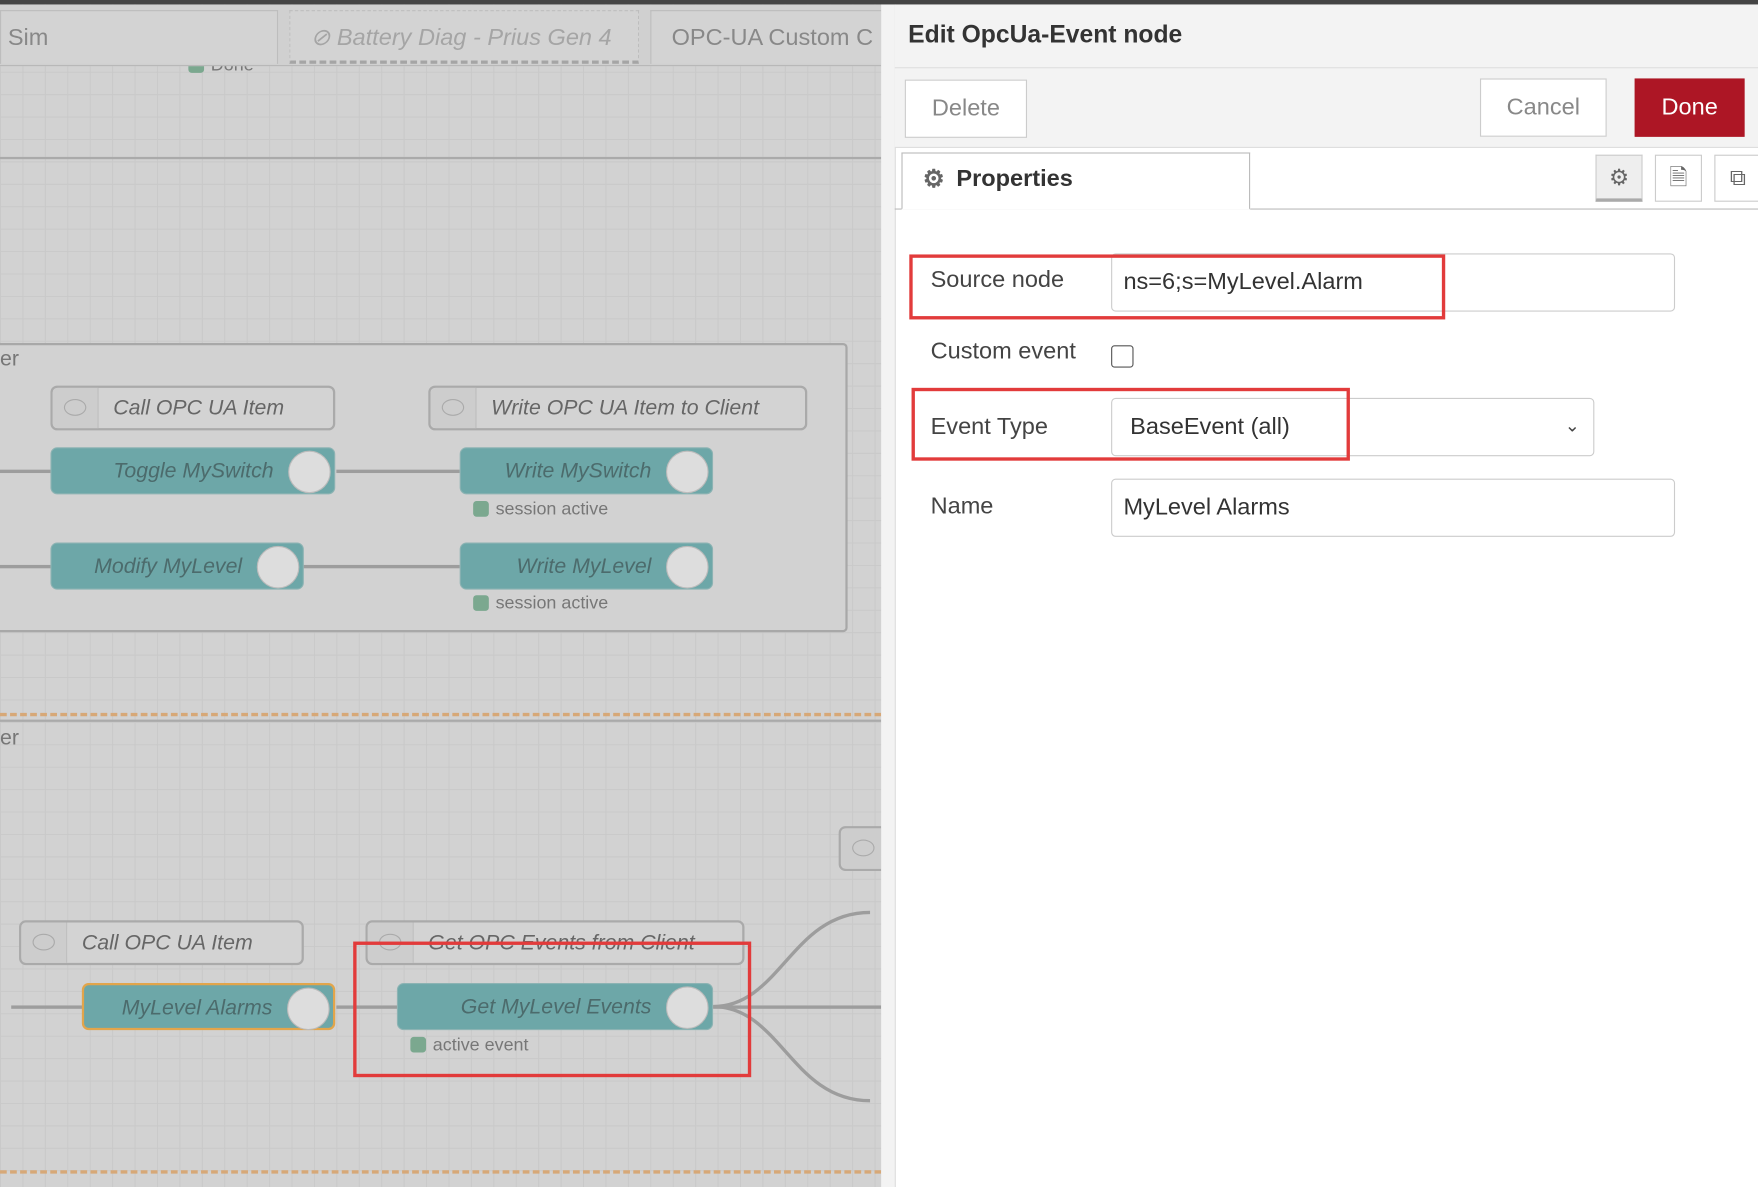  I want to click on node-label: MyLevel Alarms, so click(197, 1008).